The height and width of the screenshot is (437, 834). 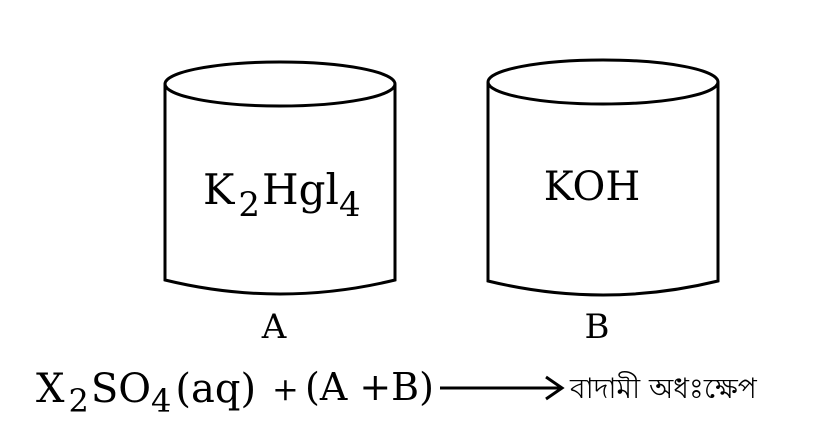 I want to click on container-a-formula: K 2Hgl4, so click(x=282, y=195).